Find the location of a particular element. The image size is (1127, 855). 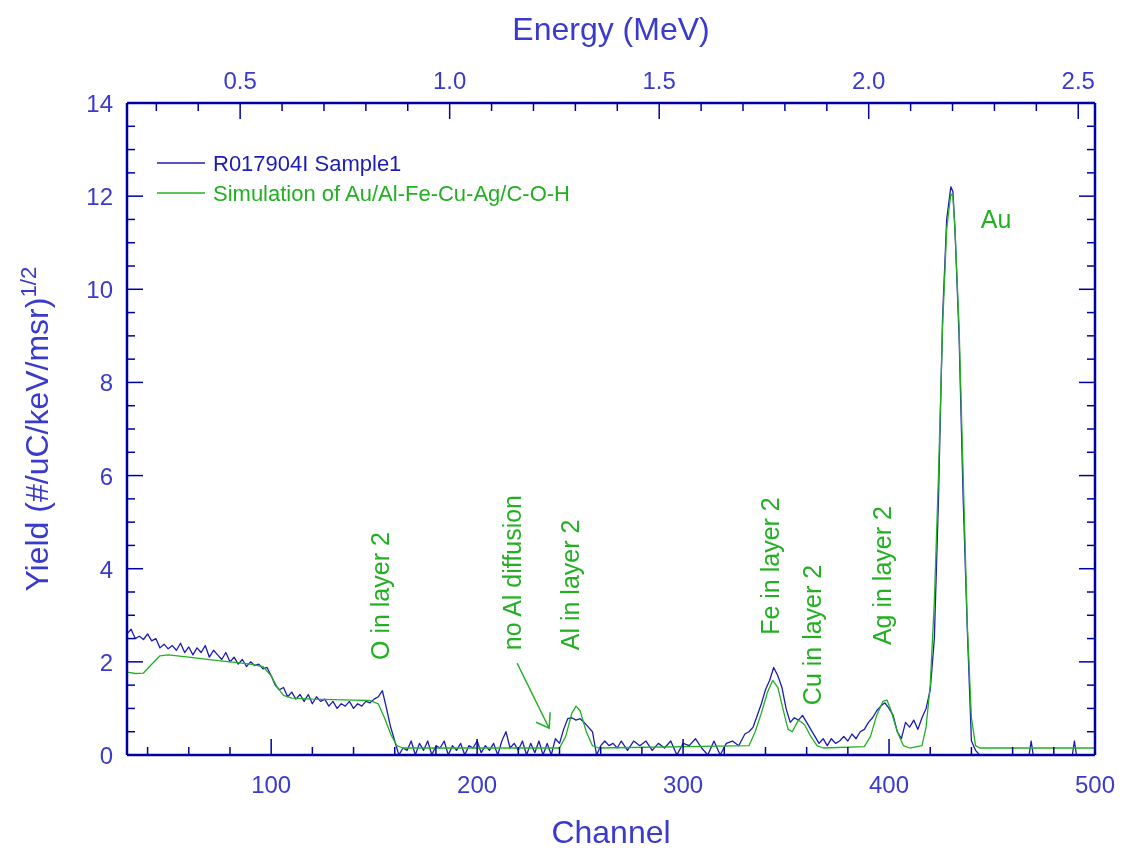

x-tick-label: 500 is located at coordinates (1095, 784).